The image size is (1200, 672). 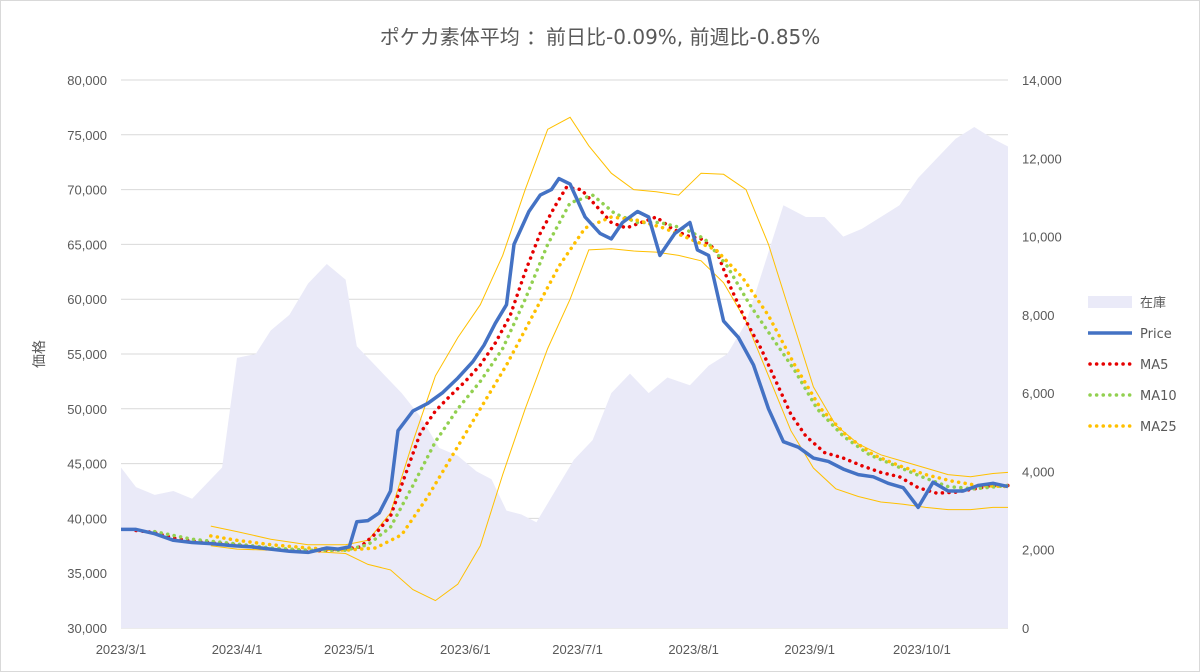 I want to click on x-tick-label: 2023/9/1, so click(x=809, y=649).